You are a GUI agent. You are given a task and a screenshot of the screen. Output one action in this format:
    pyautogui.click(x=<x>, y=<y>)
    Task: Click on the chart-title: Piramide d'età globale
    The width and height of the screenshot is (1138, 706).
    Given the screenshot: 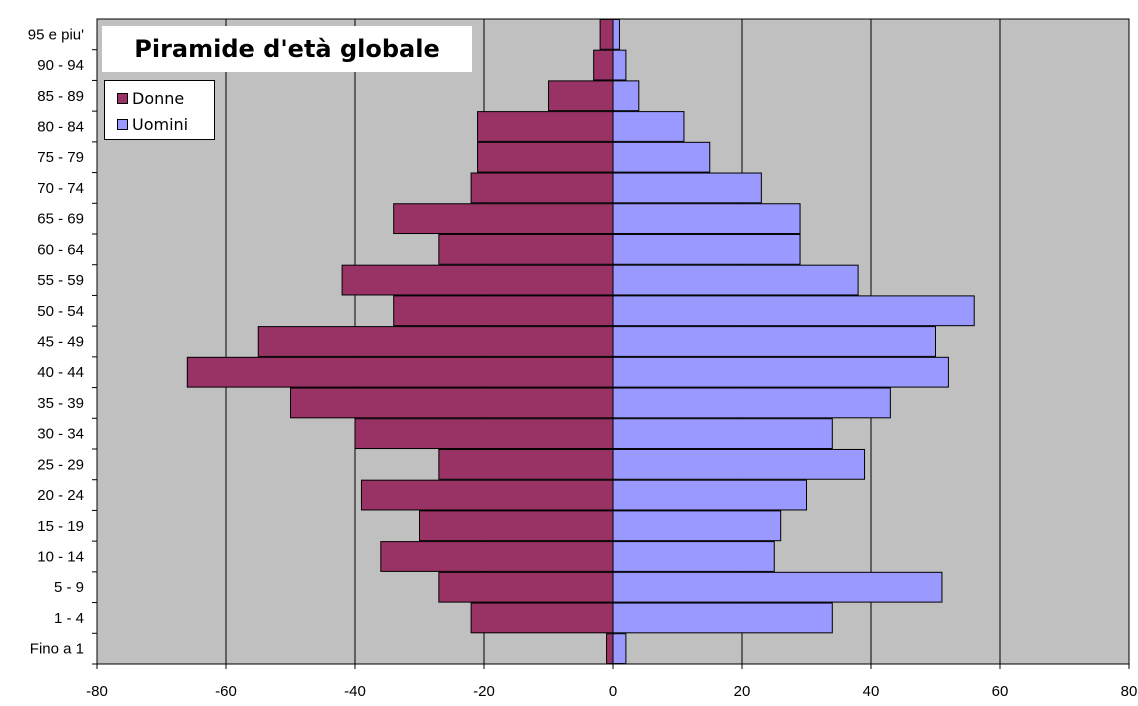 What is the action you would take?
    pyautogui.click(x=287, y=49)
    